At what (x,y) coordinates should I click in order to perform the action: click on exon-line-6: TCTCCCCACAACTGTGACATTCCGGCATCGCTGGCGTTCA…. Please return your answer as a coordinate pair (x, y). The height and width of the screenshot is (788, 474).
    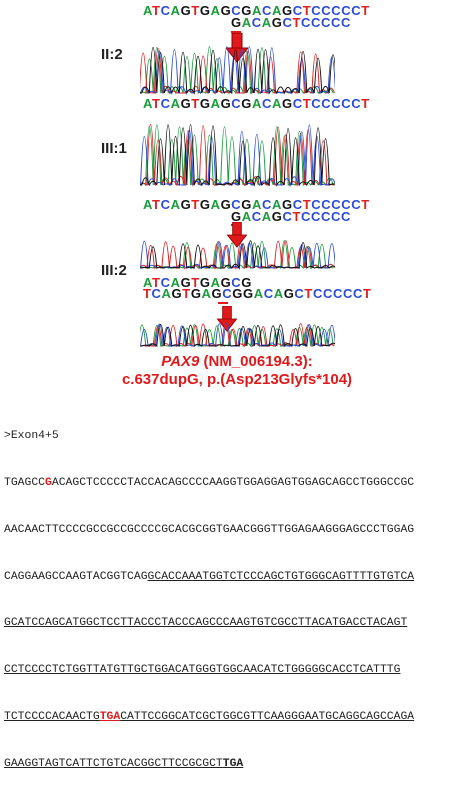
    Looking at the image, I should click on (209, 716).